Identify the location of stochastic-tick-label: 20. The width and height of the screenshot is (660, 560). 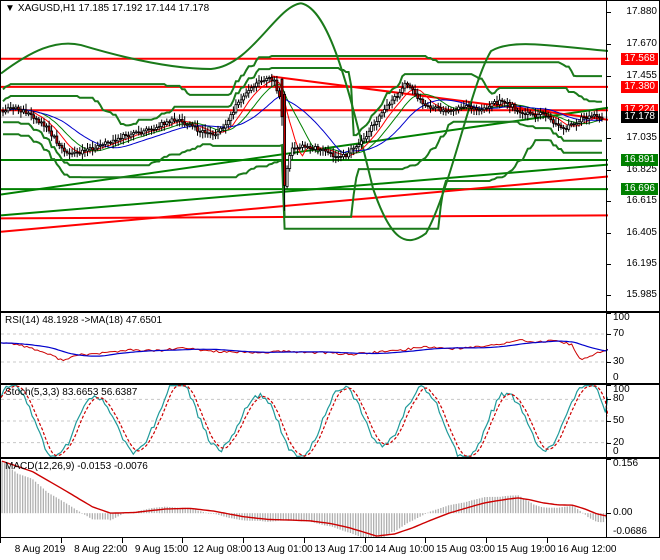
(619, 442).